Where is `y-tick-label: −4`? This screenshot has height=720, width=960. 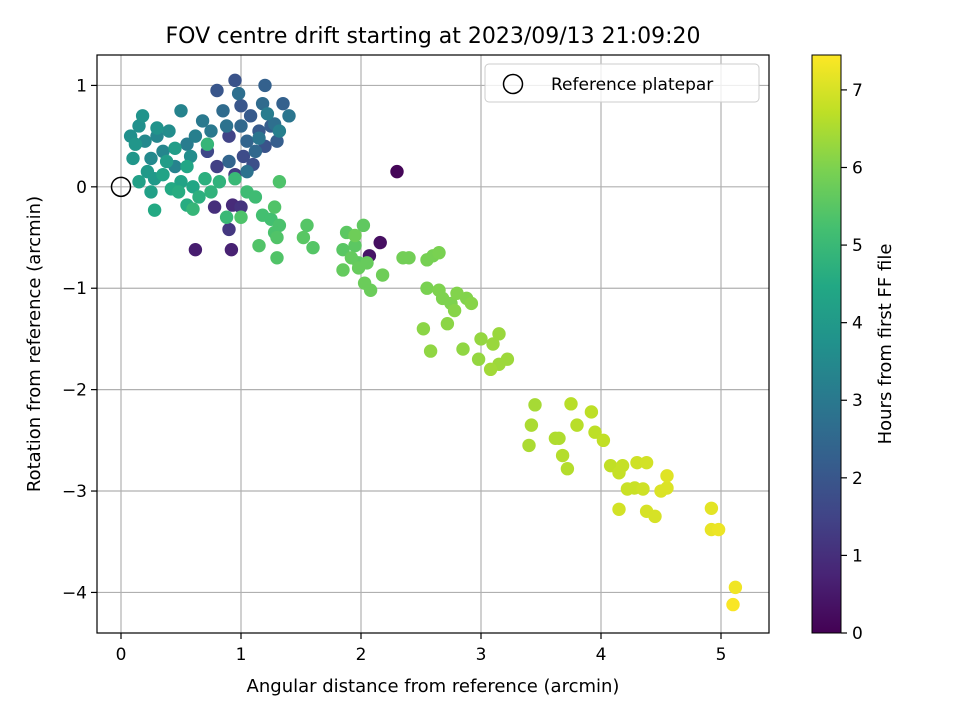
y-tick-label: −4 is located at coordinates (74, 593).